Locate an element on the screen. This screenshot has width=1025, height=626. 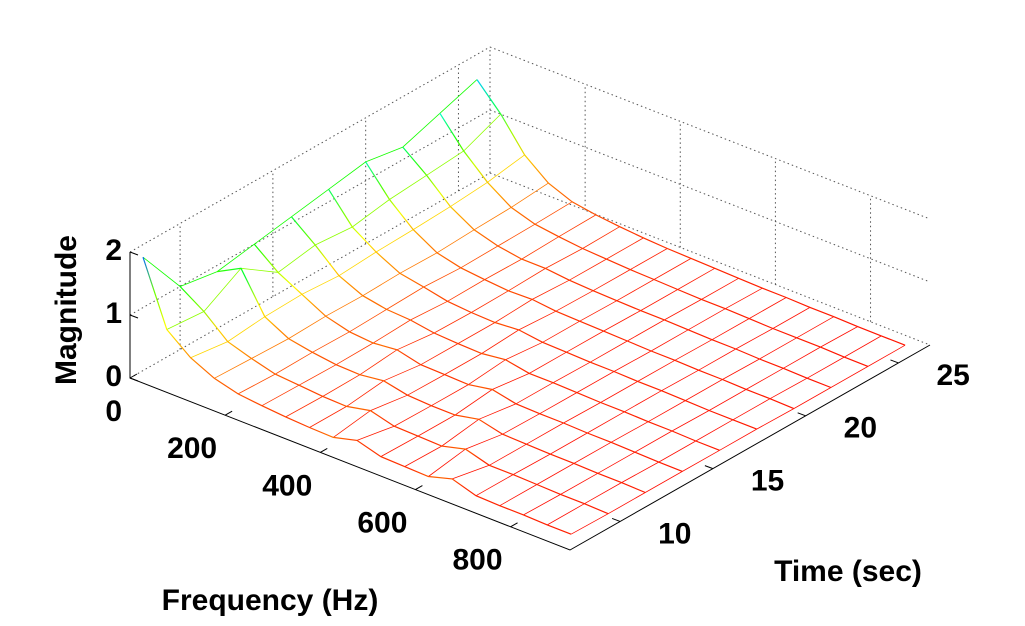
x-axis-label: Frequency (Hz) is located at coordinates (270, 600).